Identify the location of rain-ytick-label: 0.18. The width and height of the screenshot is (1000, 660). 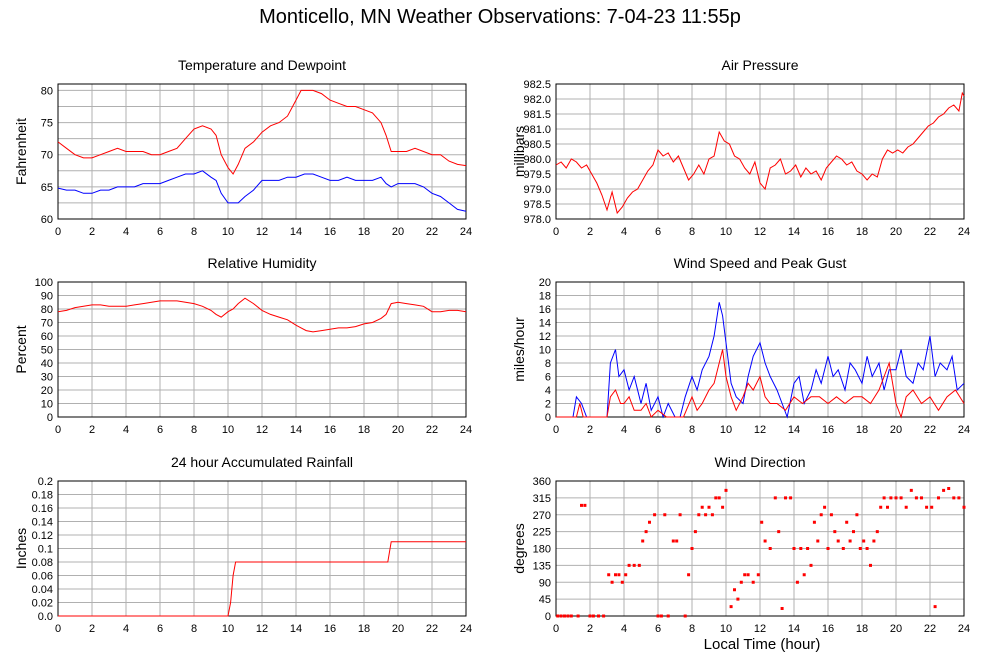
(42, 496).